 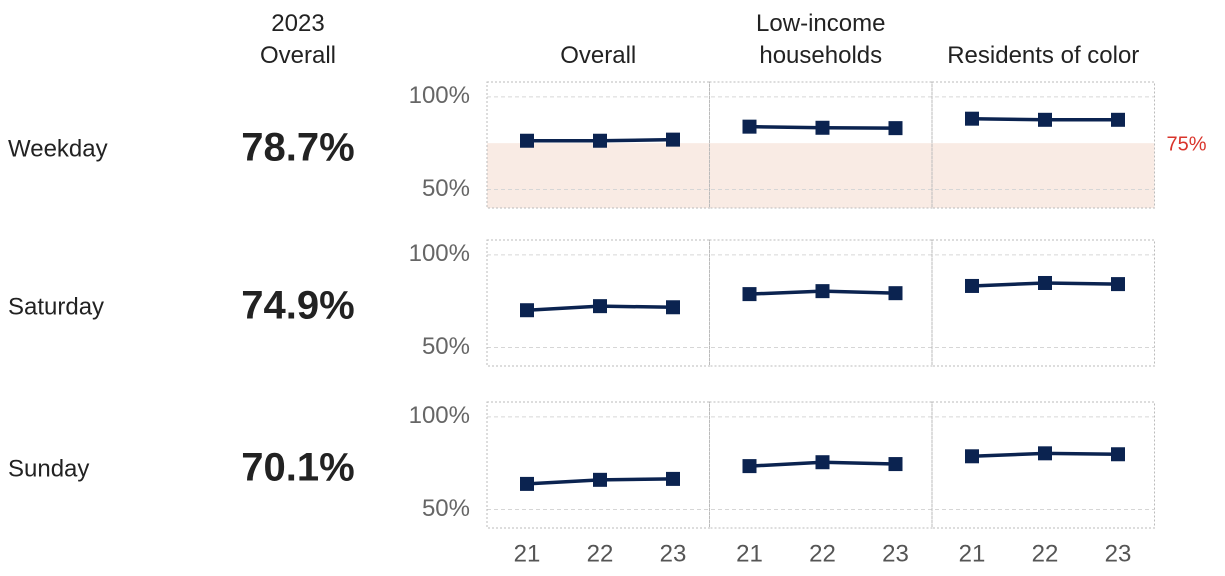 What do you see at coordinates (1187, 144) in the screenshot?
I see `threshold-label: 75%` at bounding box center [1187, 144].